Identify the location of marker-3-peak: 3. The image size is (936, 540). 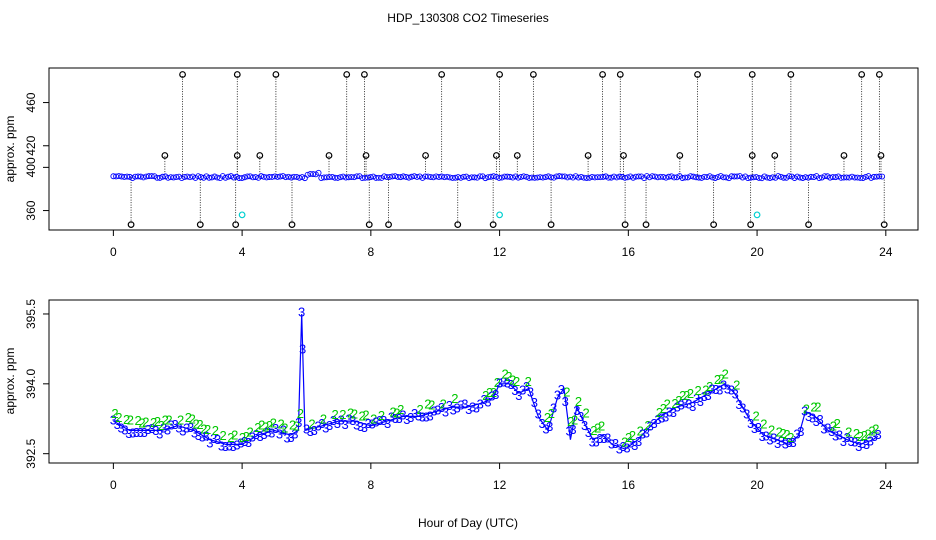
(301, 312).